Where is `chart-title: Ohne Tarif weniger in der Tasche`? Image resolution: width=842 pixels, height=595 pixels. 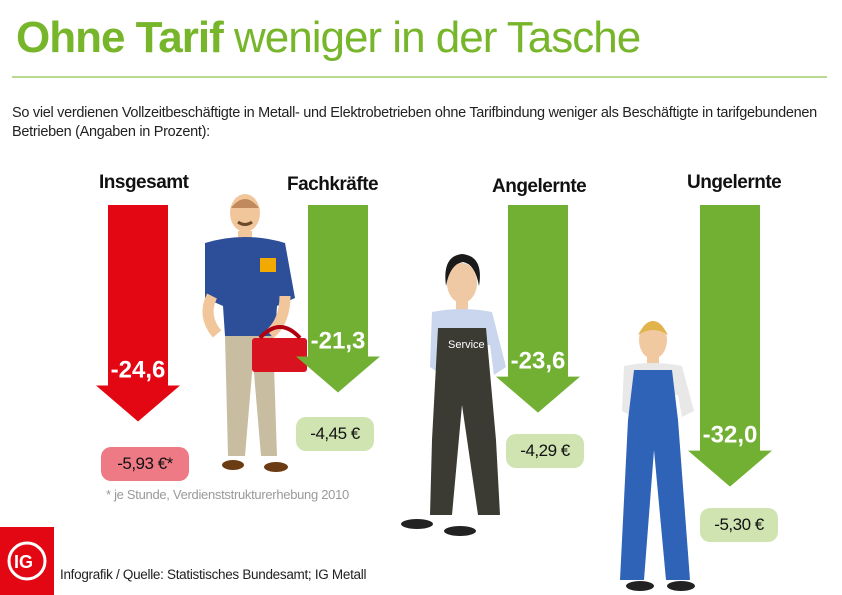
chart-title: Ohne Tarif weniger in der Tasche is located at coordinates (328, 38).